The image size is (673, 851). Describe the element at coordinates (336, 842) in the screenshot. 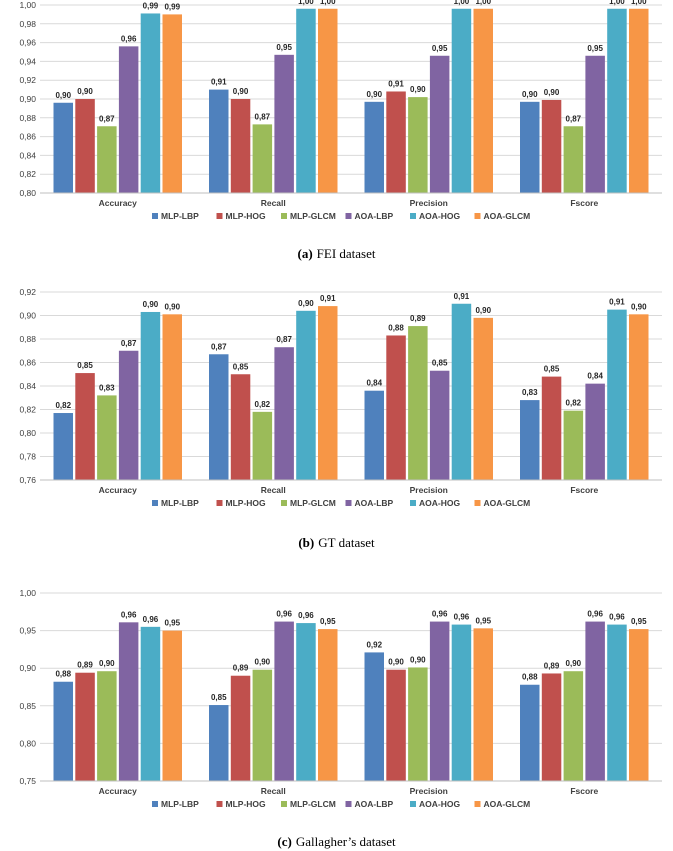

I see `caption-gallagher: (c) Gallagher’s dataset` at that location.